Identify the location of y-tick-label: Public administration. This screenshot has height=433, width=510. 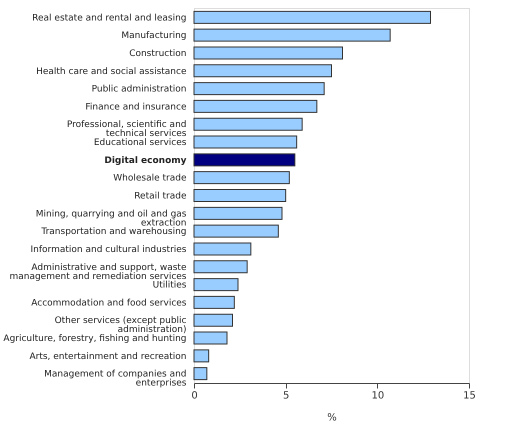
(139, 89).